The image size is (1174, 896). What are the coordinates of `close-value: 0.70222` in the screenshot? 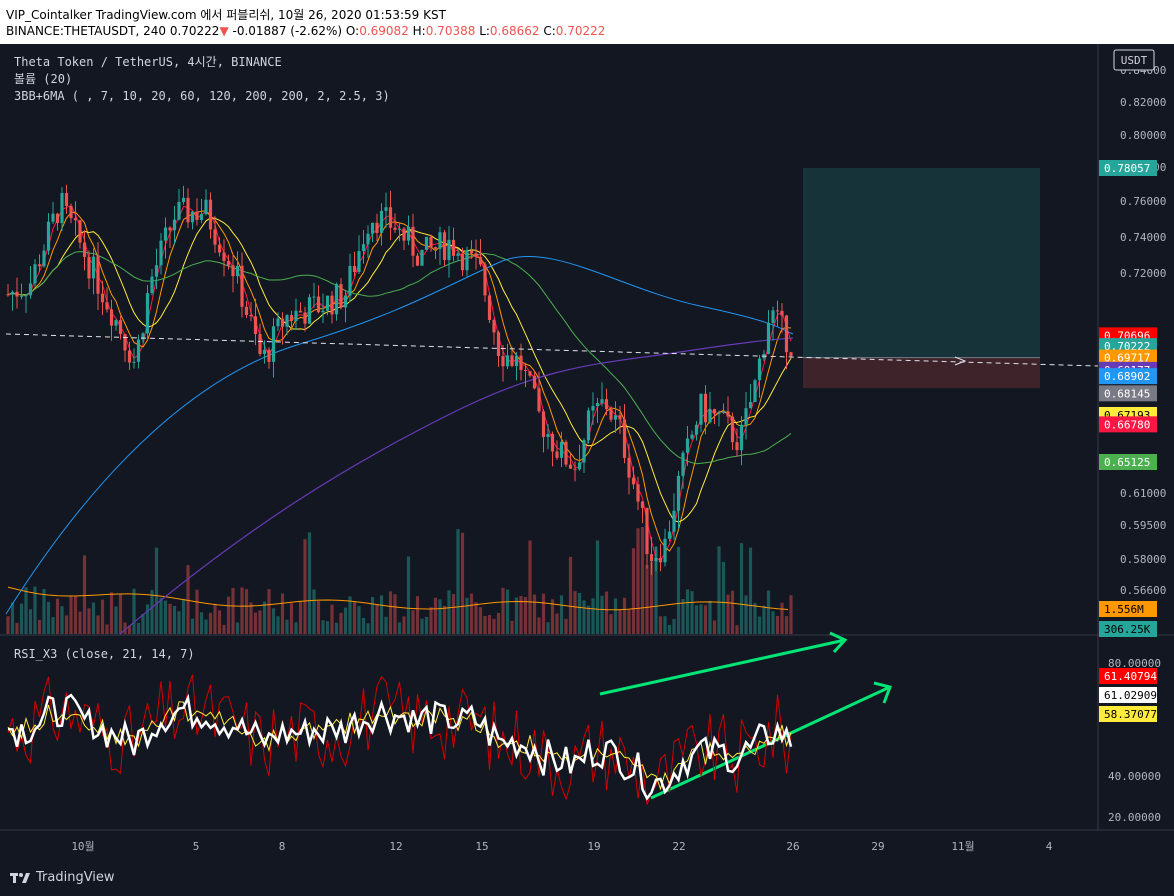 It's located at (580, 31).